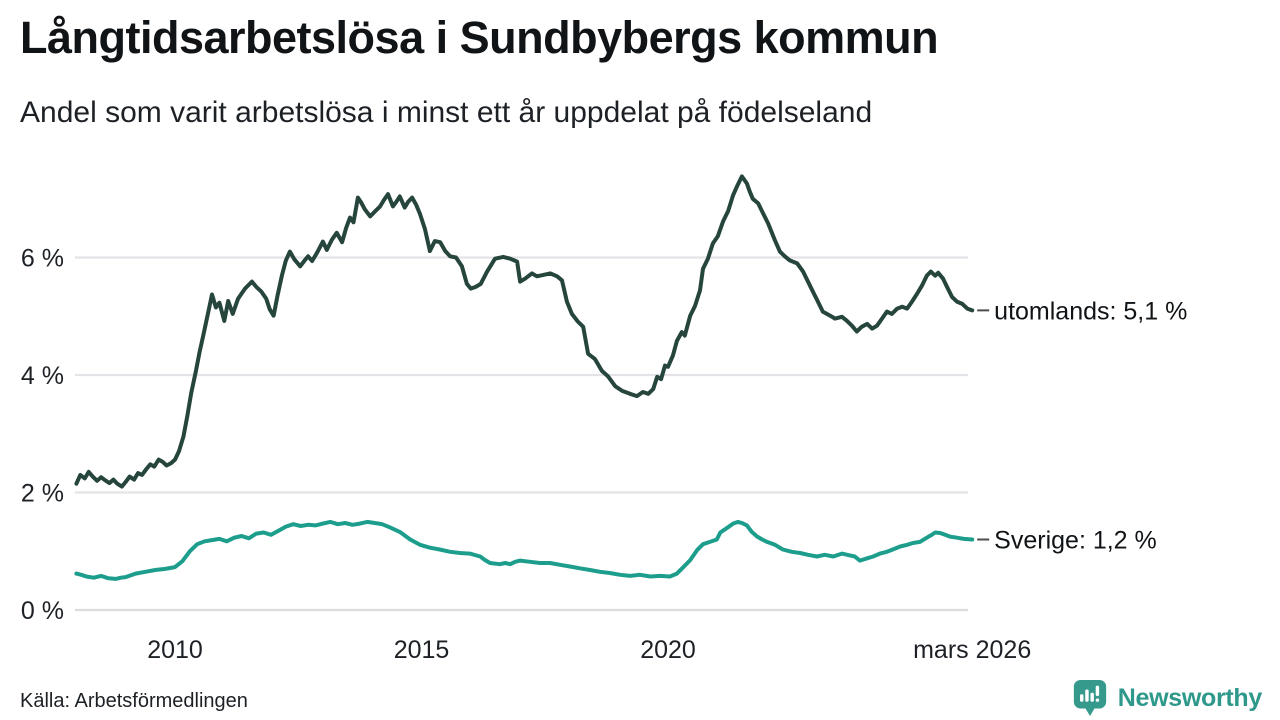 Image resolution: width=1280 pixels, height=720 pixels. I want to click on y-axis-label-0pct: 0 %, so click(42, 611).